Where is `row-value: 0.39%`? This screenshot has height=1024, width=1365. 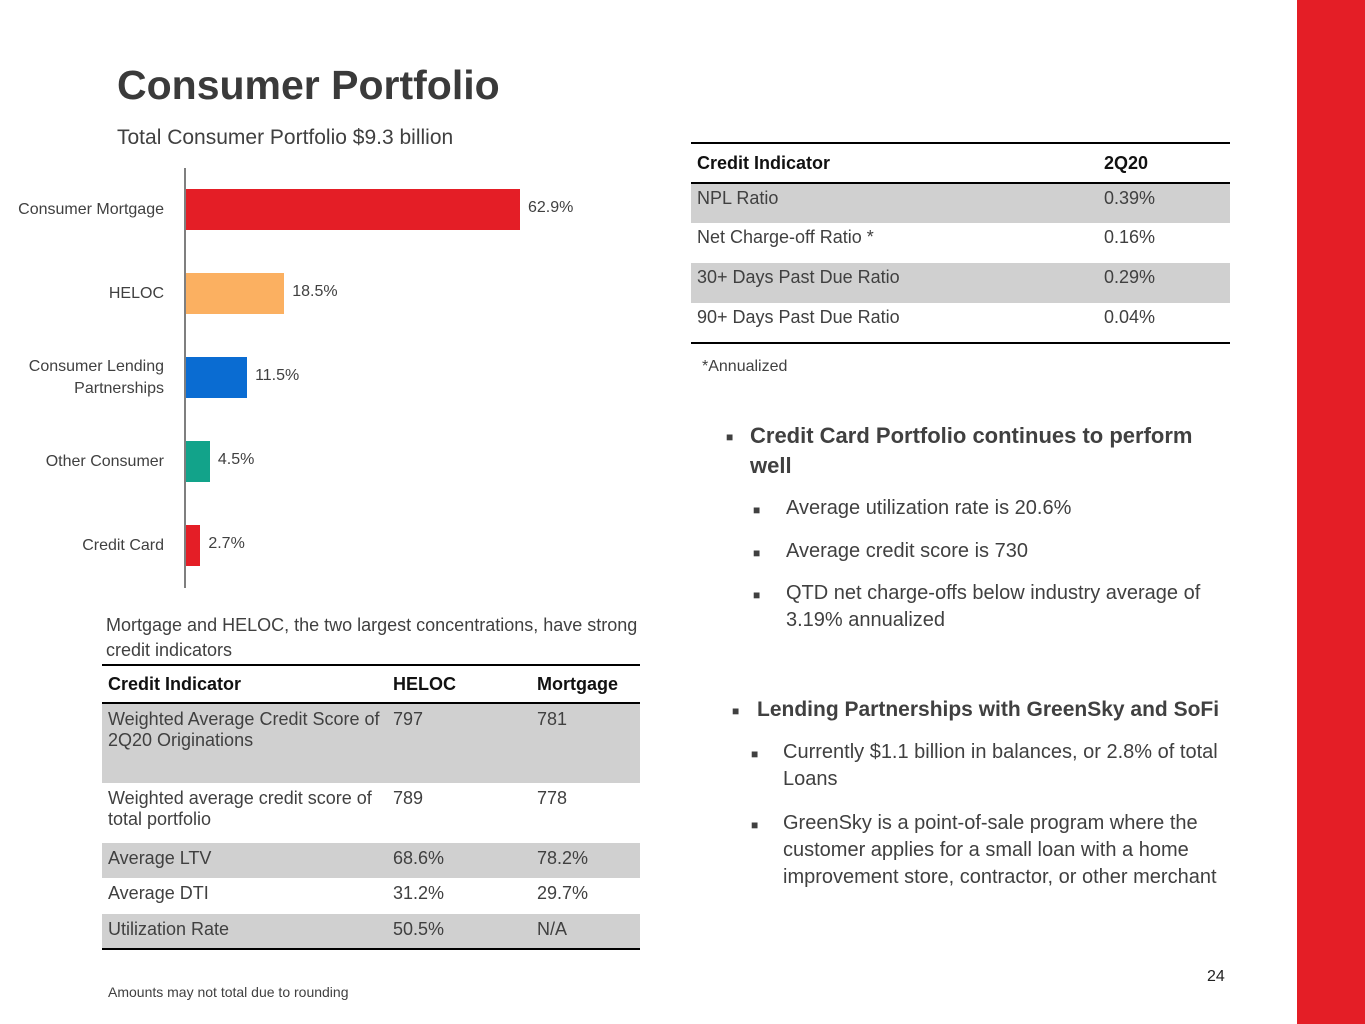
row-value: 0.39% is located at coordinates (1164, 203).